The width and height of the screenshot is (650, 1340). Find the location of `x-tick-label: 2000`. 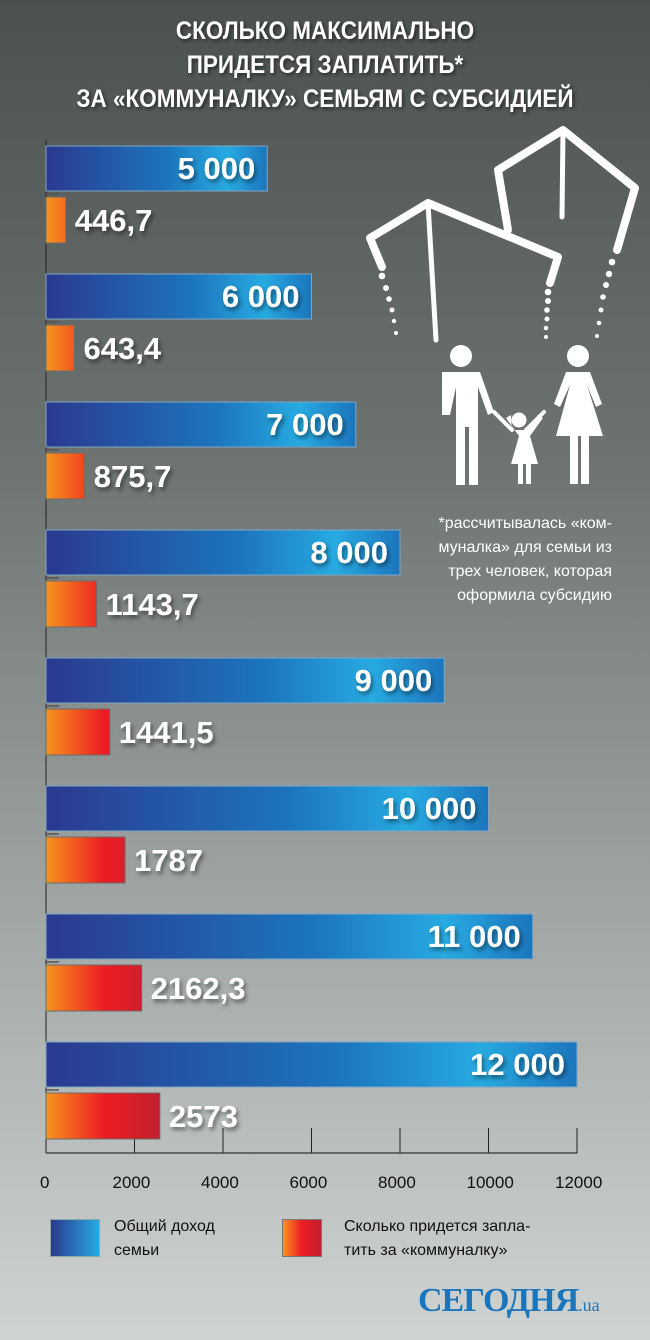

x-tick-label: 2000 is located at coordinates (132, 1182).